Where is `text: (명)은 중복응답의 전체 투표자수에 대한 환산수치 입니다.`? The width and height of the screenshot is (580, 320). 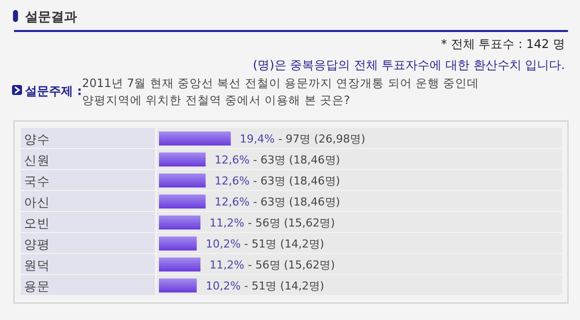
text: (명)은 중복응답의 전체 투표자수에 대한 환산수치 입니다. is located at coordinates (408, 65).